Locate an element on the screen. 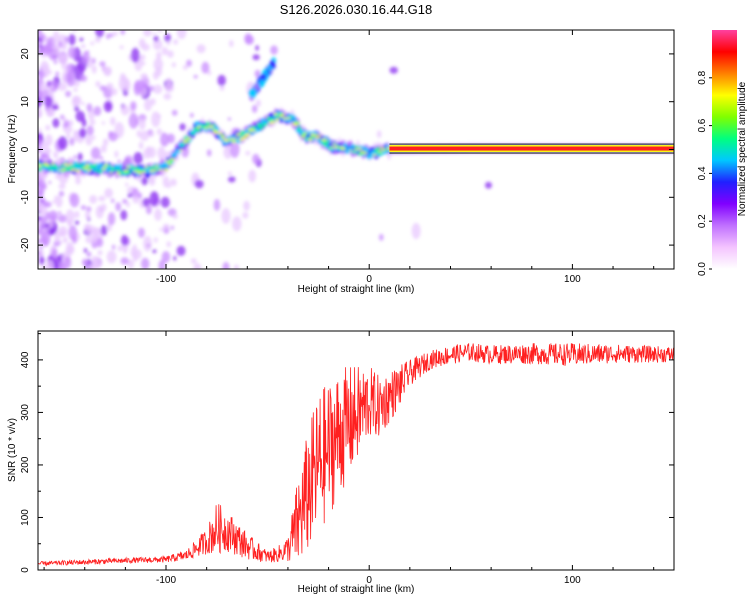 The width and height of the screenshot is (750, 600). spectrogram-y-tick-label: 20 is located at coordinates (25, 54).